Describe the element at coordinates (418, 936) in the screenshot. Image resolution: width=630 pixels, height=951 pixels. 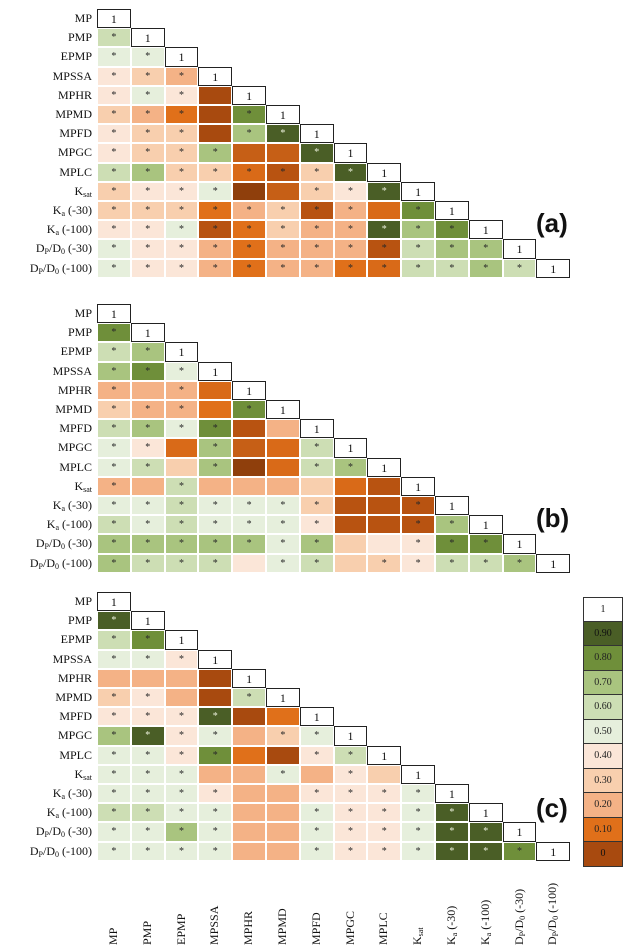
I see `column-label-10: Ksat` at that location.